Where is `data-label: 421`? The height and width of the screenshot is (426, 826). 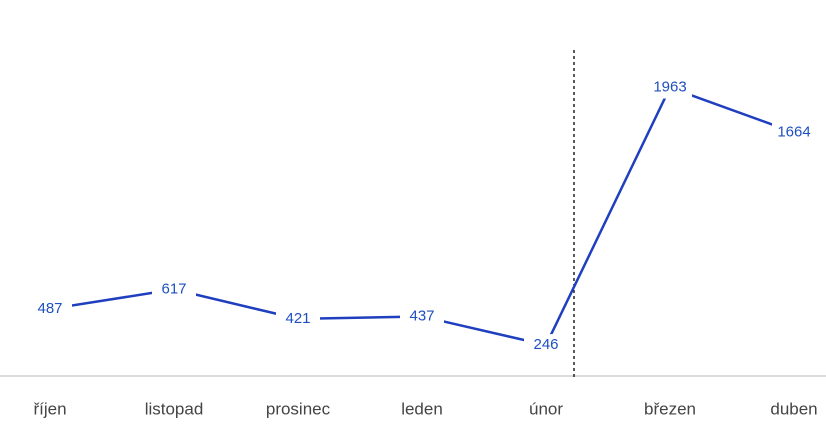 data-label: 421 is located at coordinates (297, 318).